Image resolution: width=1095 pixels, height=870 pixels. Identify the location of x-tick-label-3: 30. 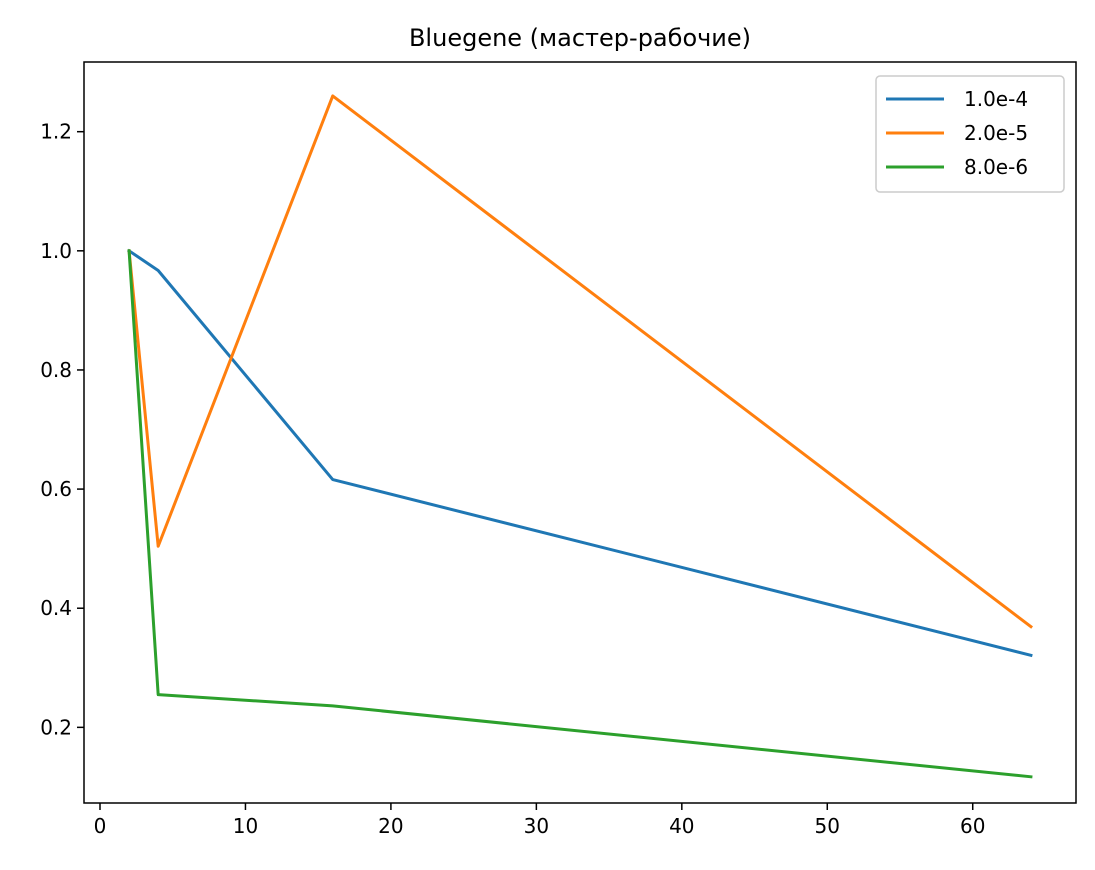
(536, 826).